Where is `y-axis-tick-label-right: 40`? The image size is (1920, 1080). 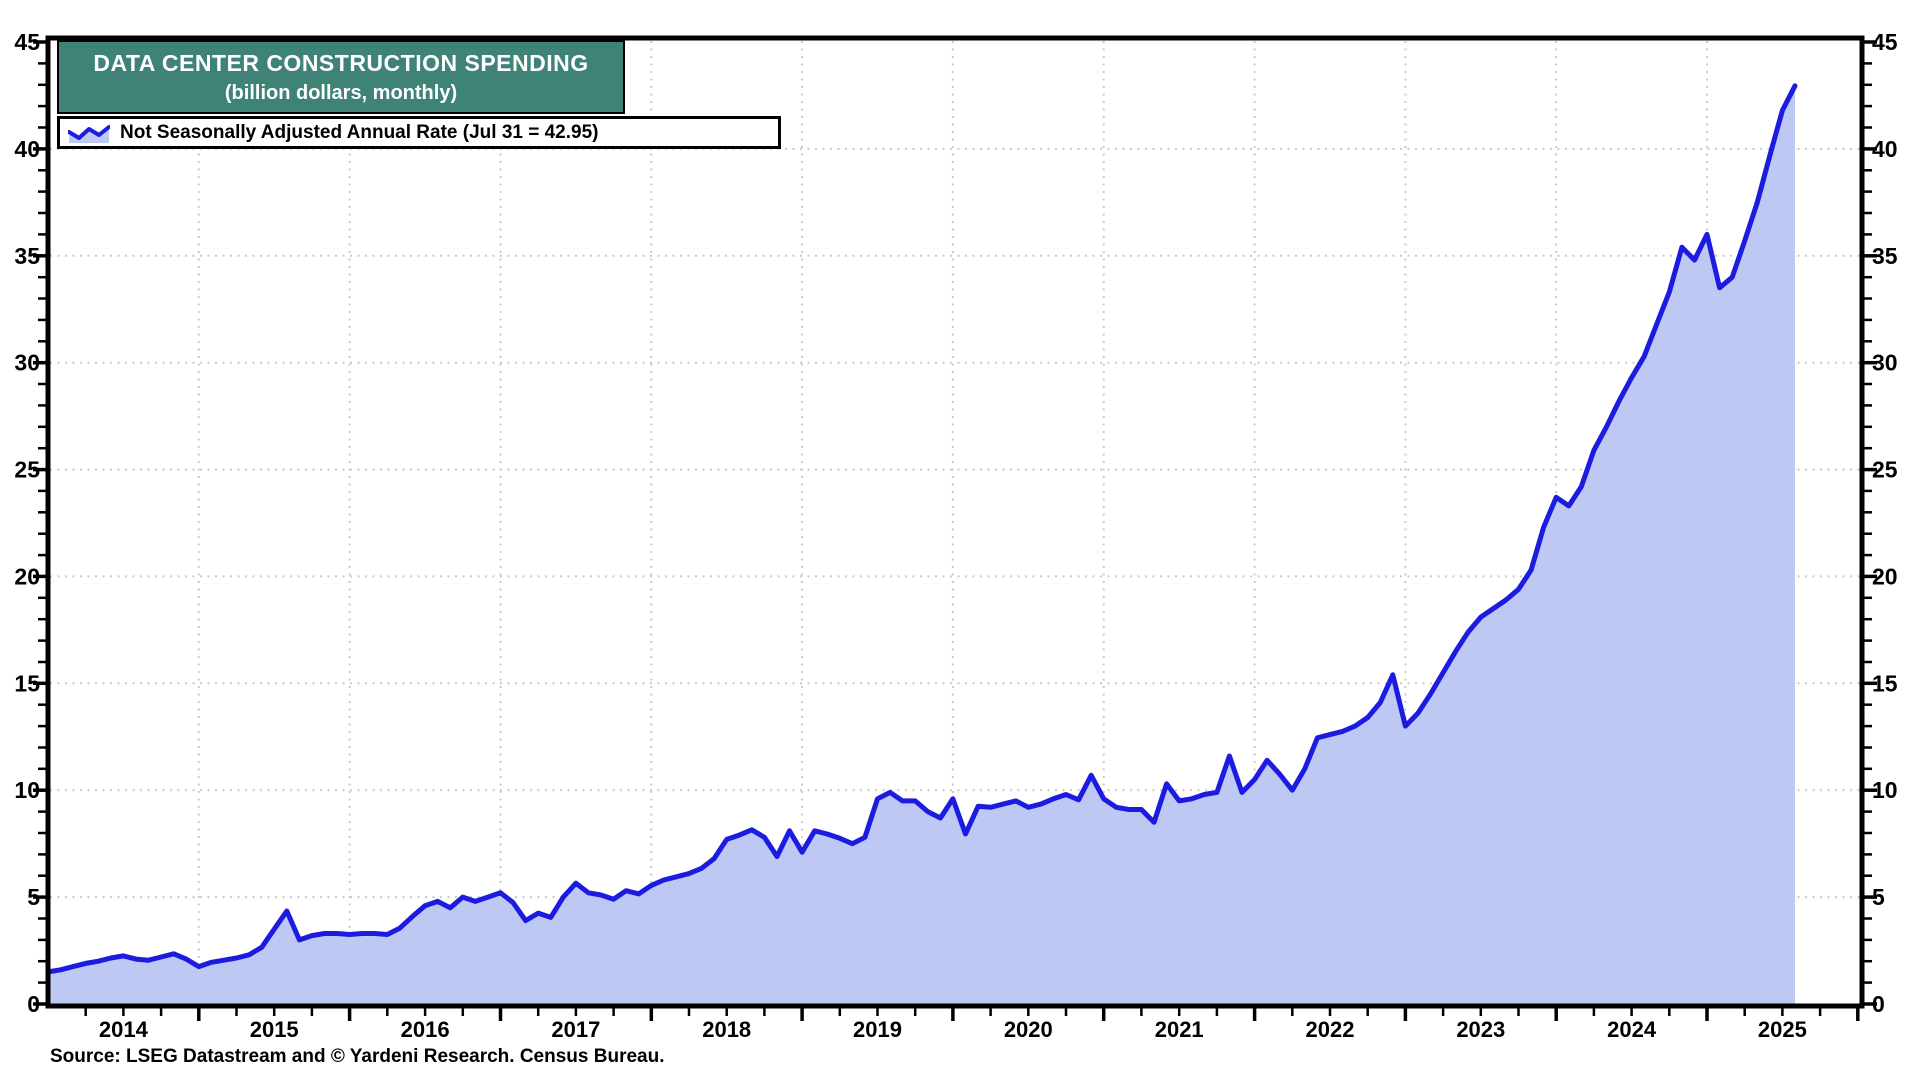 y-axis-tick-label-right: 40 is located at coordinates (1885, 149).